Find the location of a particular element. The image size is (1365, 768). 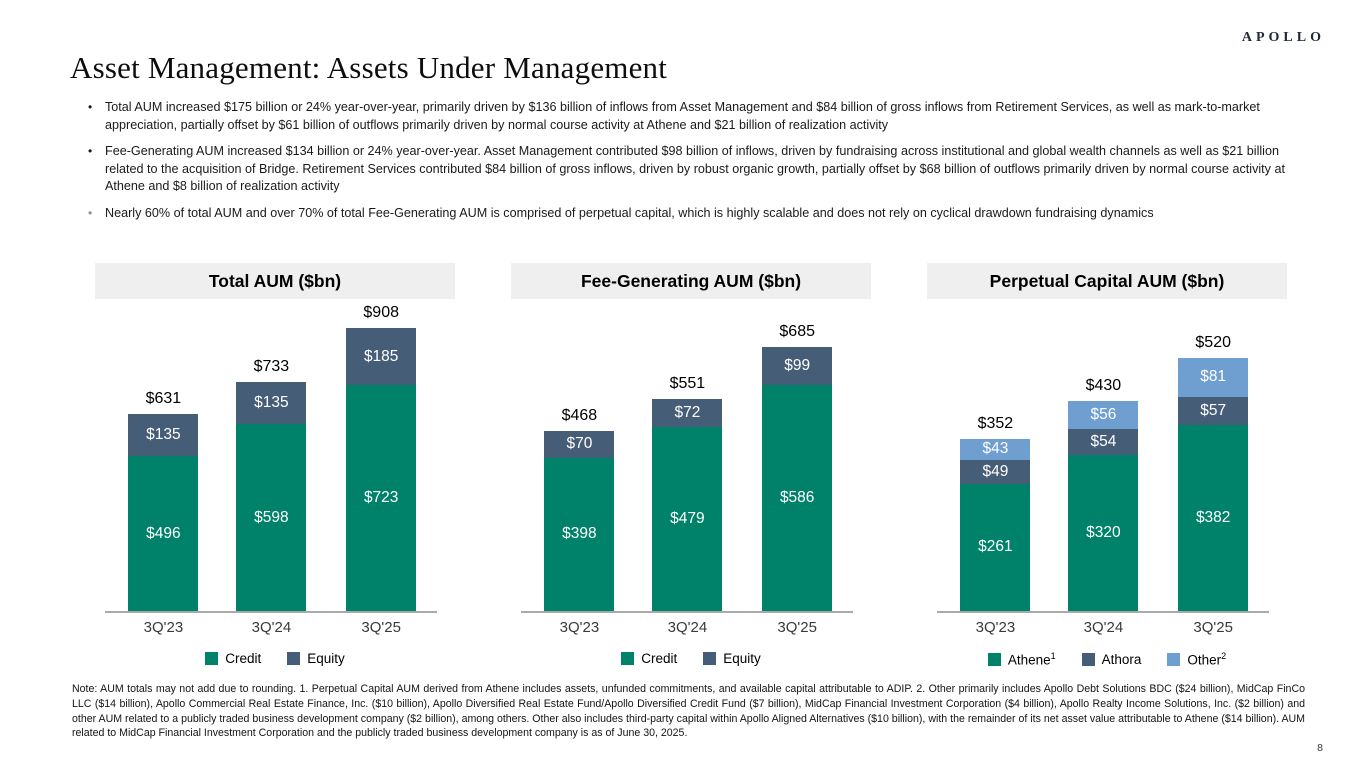

bar-segment-equity: $99 is located at coordinates (797, 366).